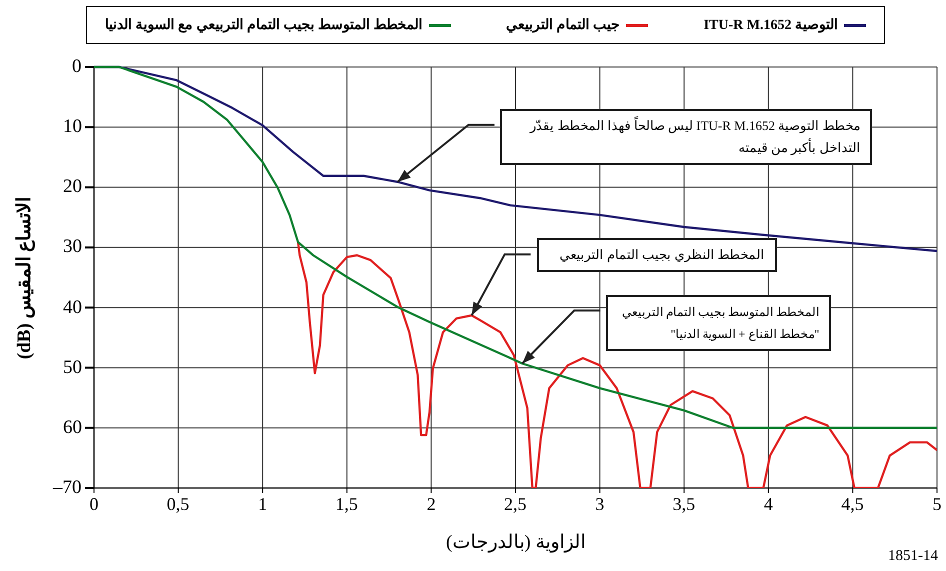  Describe the element at coordinates (67, 488) in the screenshot. I see `y-tick-label: –70` at that location.